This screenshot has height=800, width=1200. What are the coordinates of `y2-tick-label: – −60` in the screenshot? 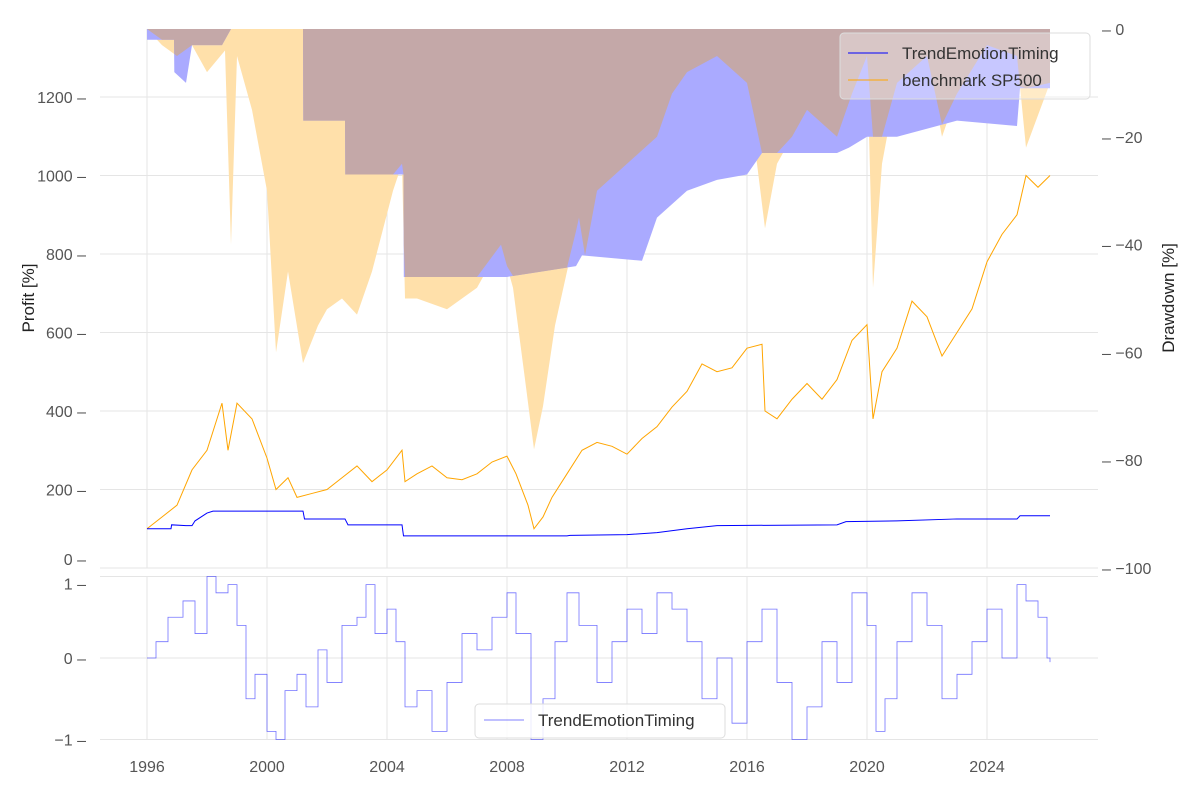 It's located at (1122, 353).